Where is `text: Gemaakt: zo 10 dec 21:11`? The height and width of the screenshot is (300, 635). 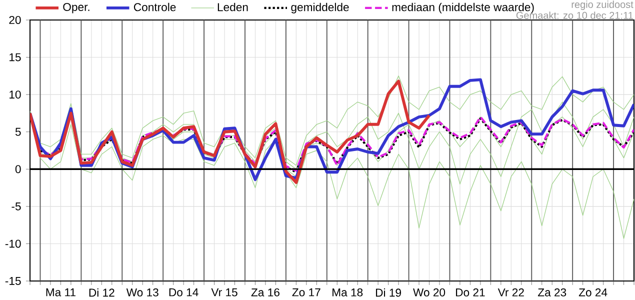 text: Gemaakt: zo 10 dec 21:11 is located at coordinates (574, 15).